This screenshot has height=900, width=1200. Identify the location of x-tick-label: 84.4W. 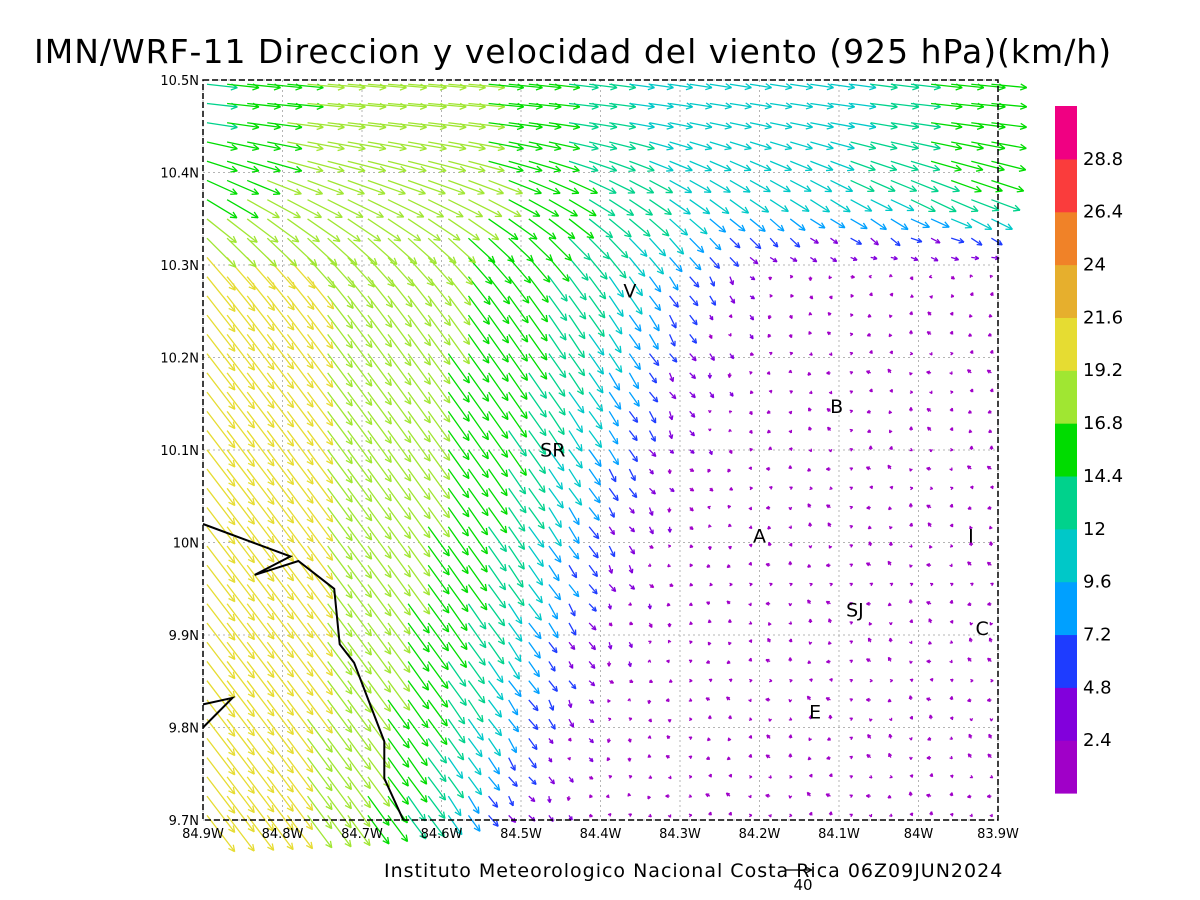
(601, 834).